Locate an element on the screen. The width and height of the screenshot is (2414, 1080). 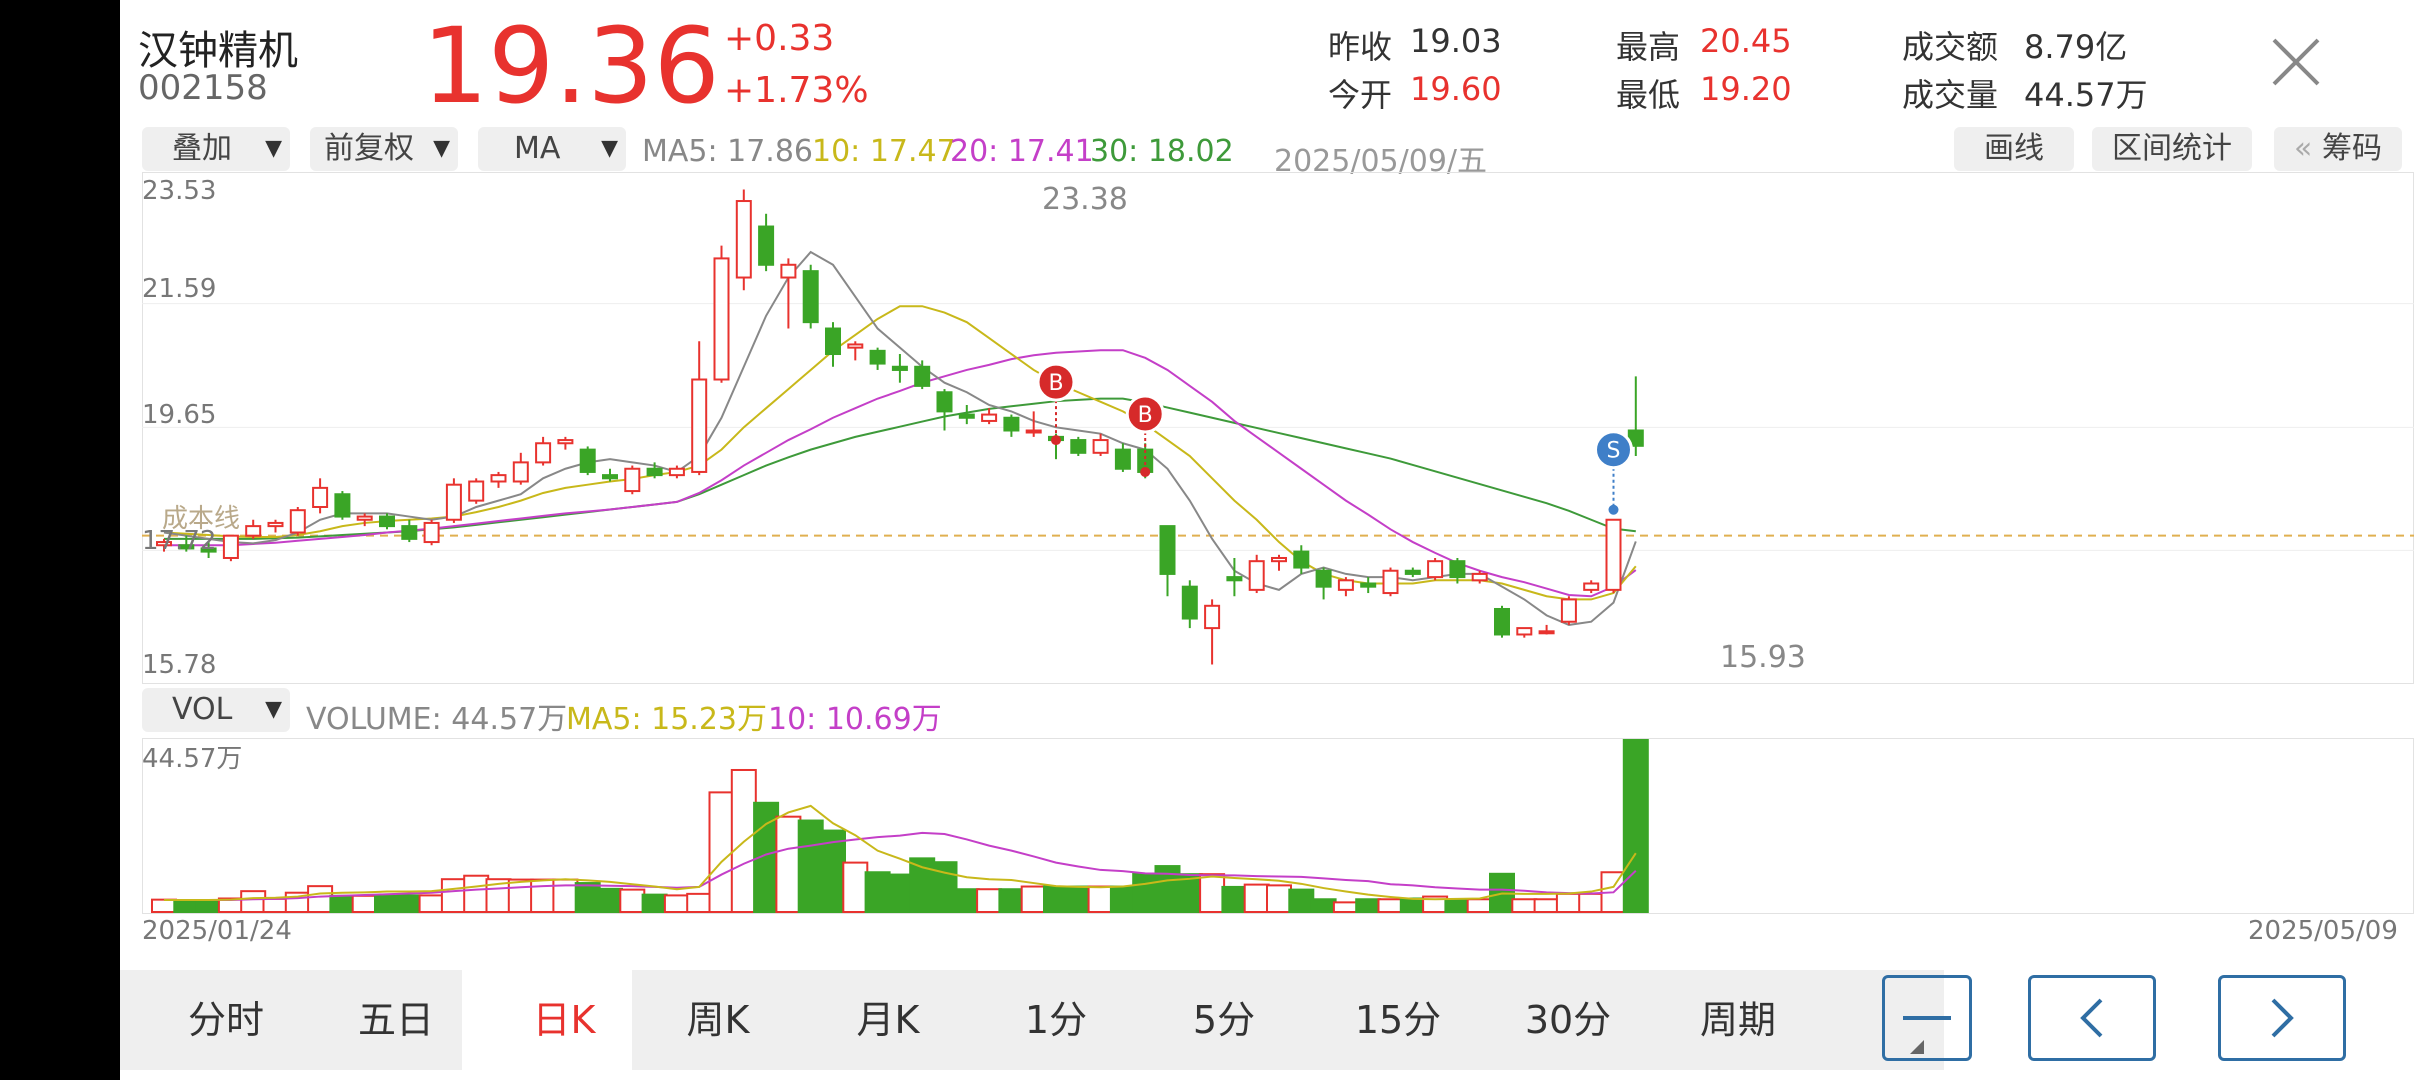
tab-five-day: 五日 is located at coordinates (396, 1020).